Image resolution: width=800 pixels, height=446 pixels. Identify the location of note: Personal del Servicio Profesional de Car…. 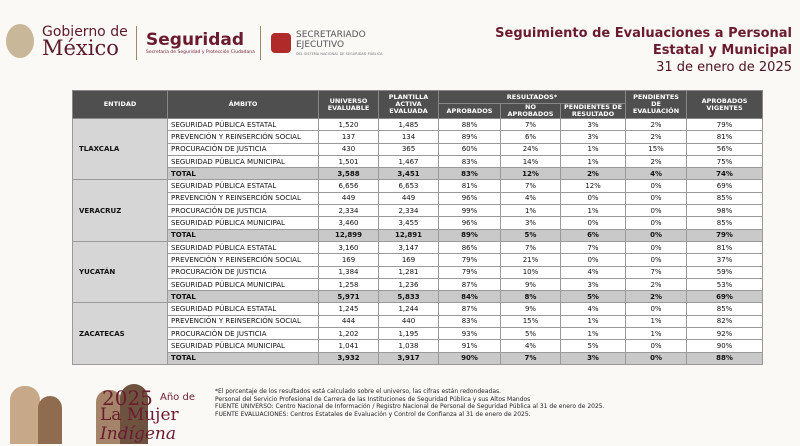
(373, 399).